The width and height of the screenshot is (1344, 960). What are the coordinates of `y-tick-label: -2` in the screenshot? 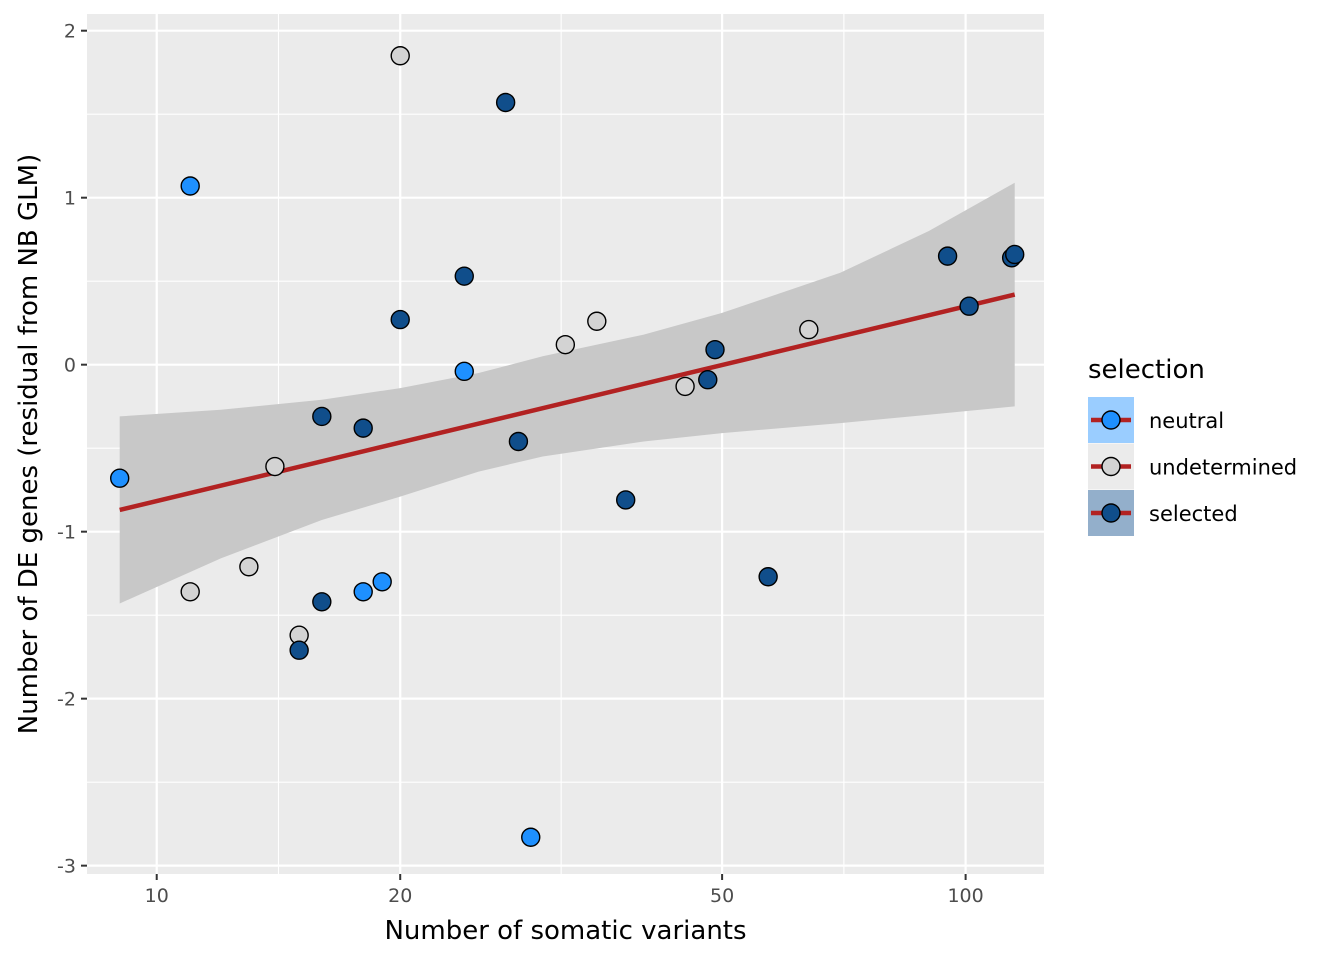 It's located at (66, 700).